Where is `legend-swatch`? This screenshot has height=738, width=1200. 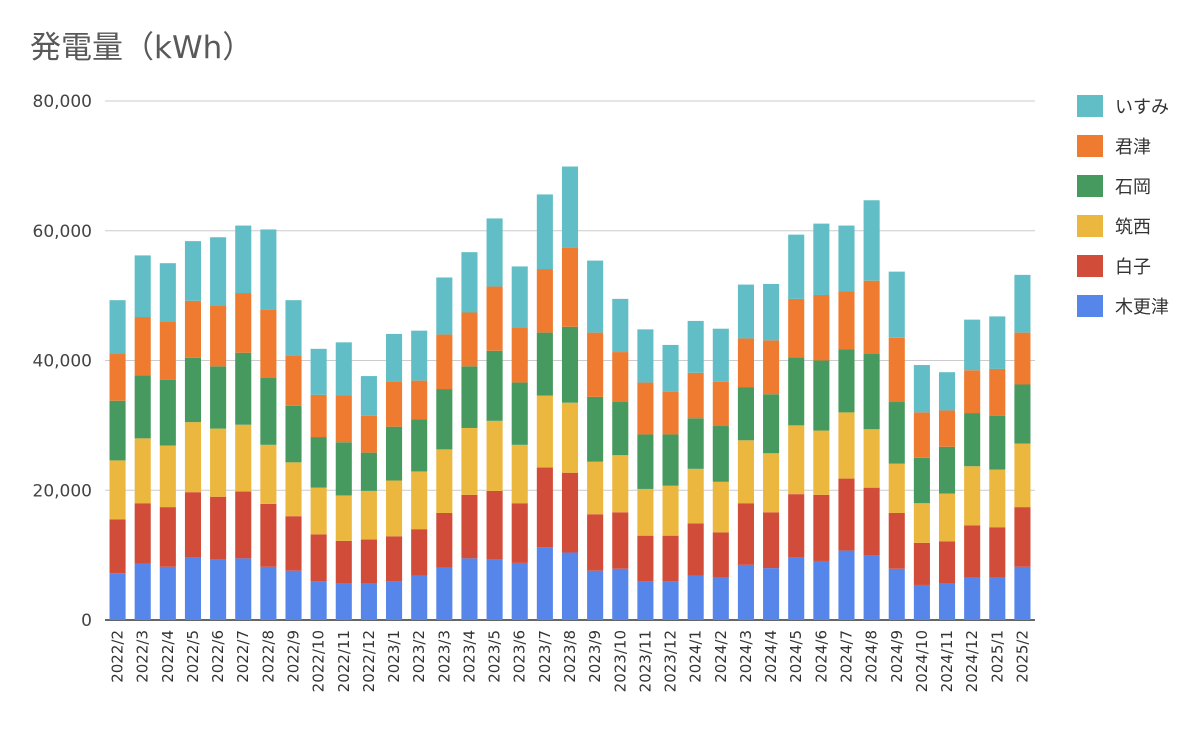
legend-swatch is located at coordinates (1090, 146).